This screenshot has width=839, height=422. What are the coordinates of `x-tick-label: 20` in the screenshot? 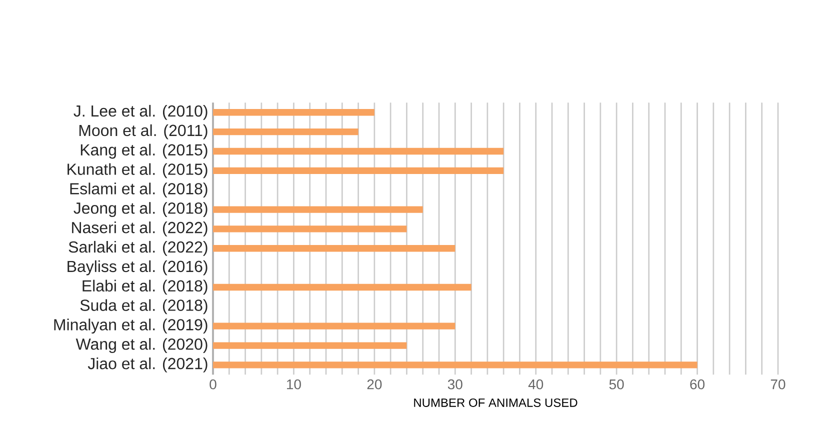 It's located at (374, 384).